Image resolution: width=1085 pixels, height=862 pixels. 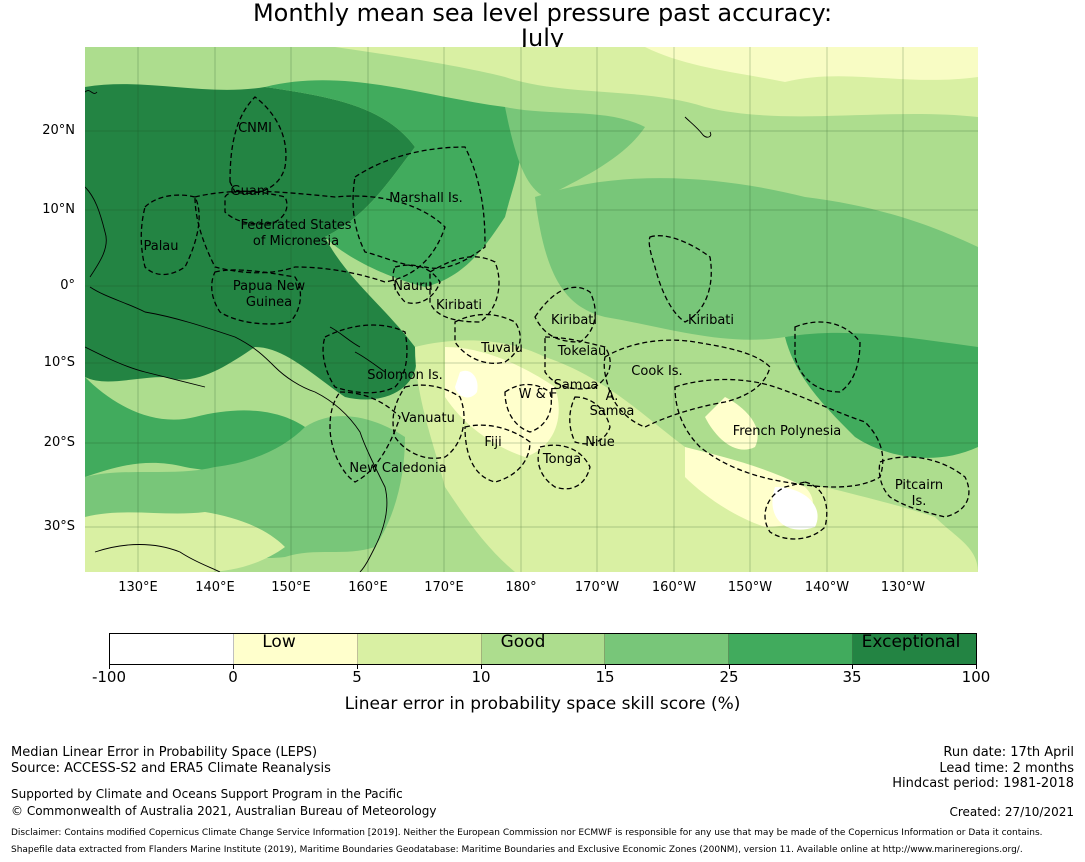 What do you see at coordinates (269, 302) in the screenshot?
I see `region-label-png-2: Guinea` at bounding box center [269, 302].